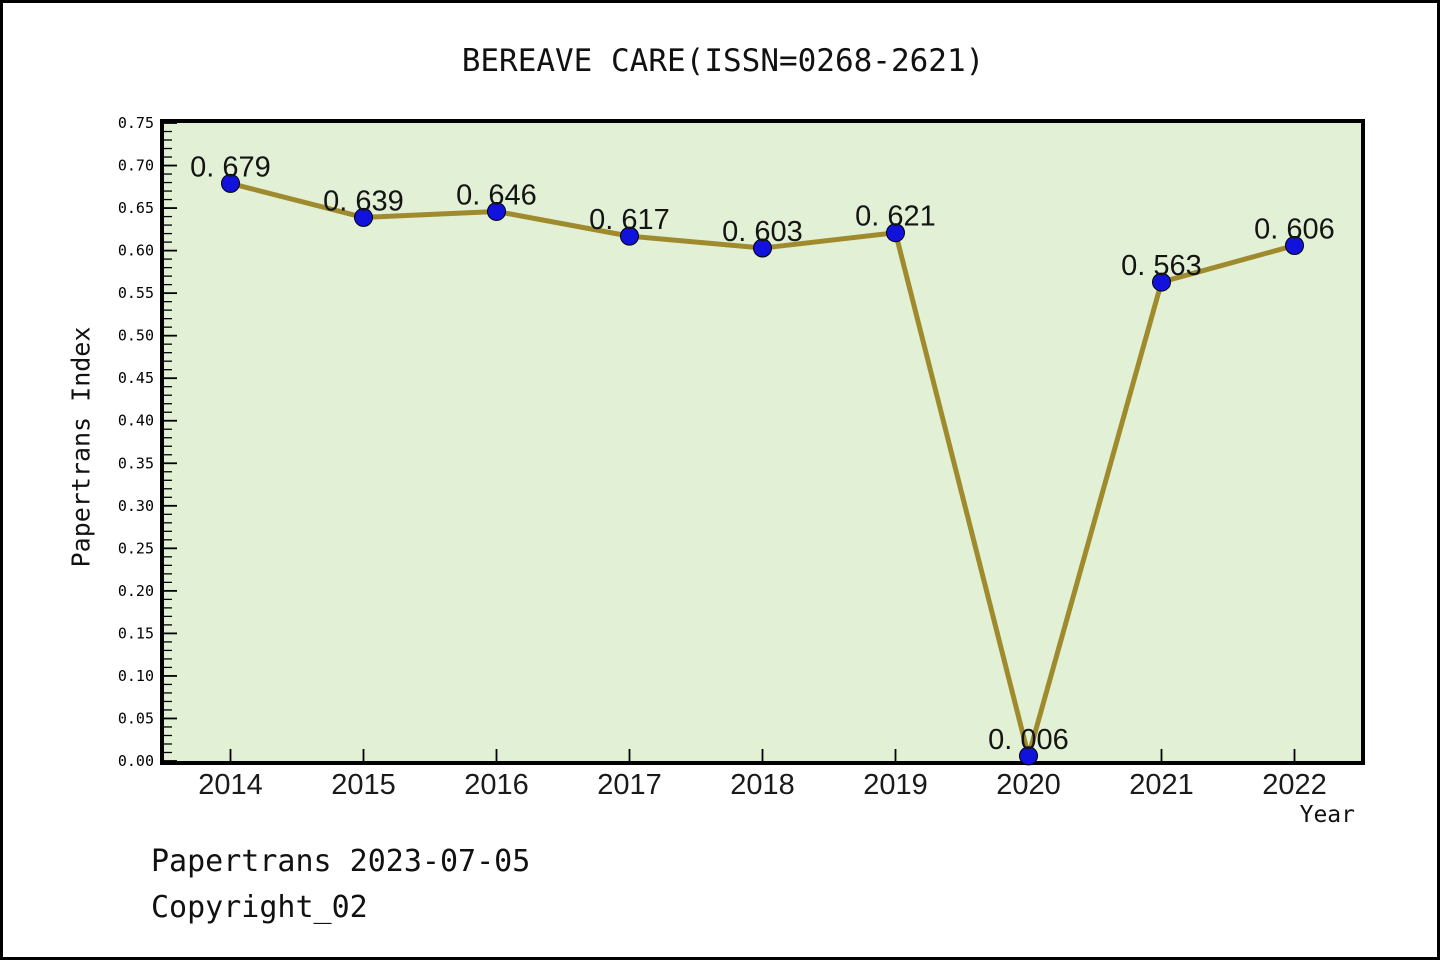  Describe the element at coordinates (762, 232) in the screenshot. I see `data-point-label: 0. 603` at that location.